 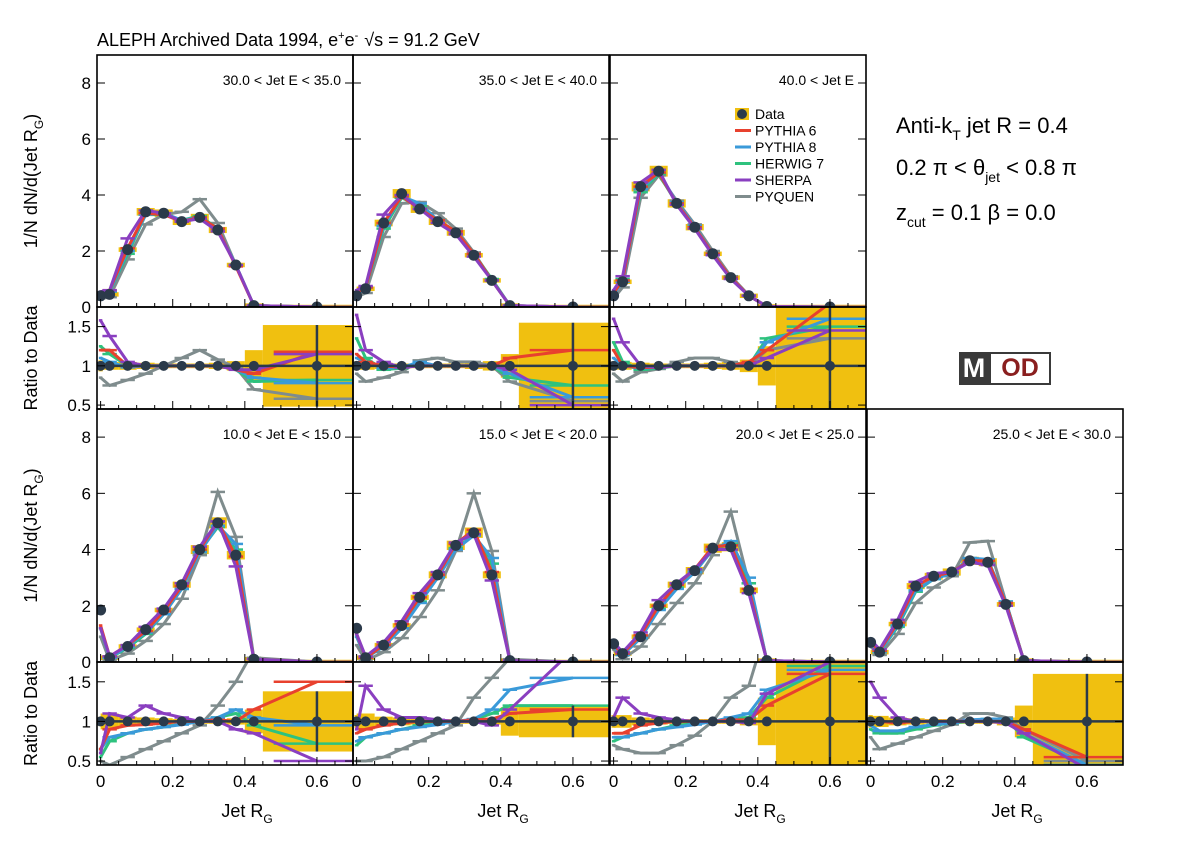 What do you see at coordinates (986, 170) in the screenshot?
I see `theta-cut-text: 0.2 π < θjet < 0.8 π` at bounding box center [986, 170].